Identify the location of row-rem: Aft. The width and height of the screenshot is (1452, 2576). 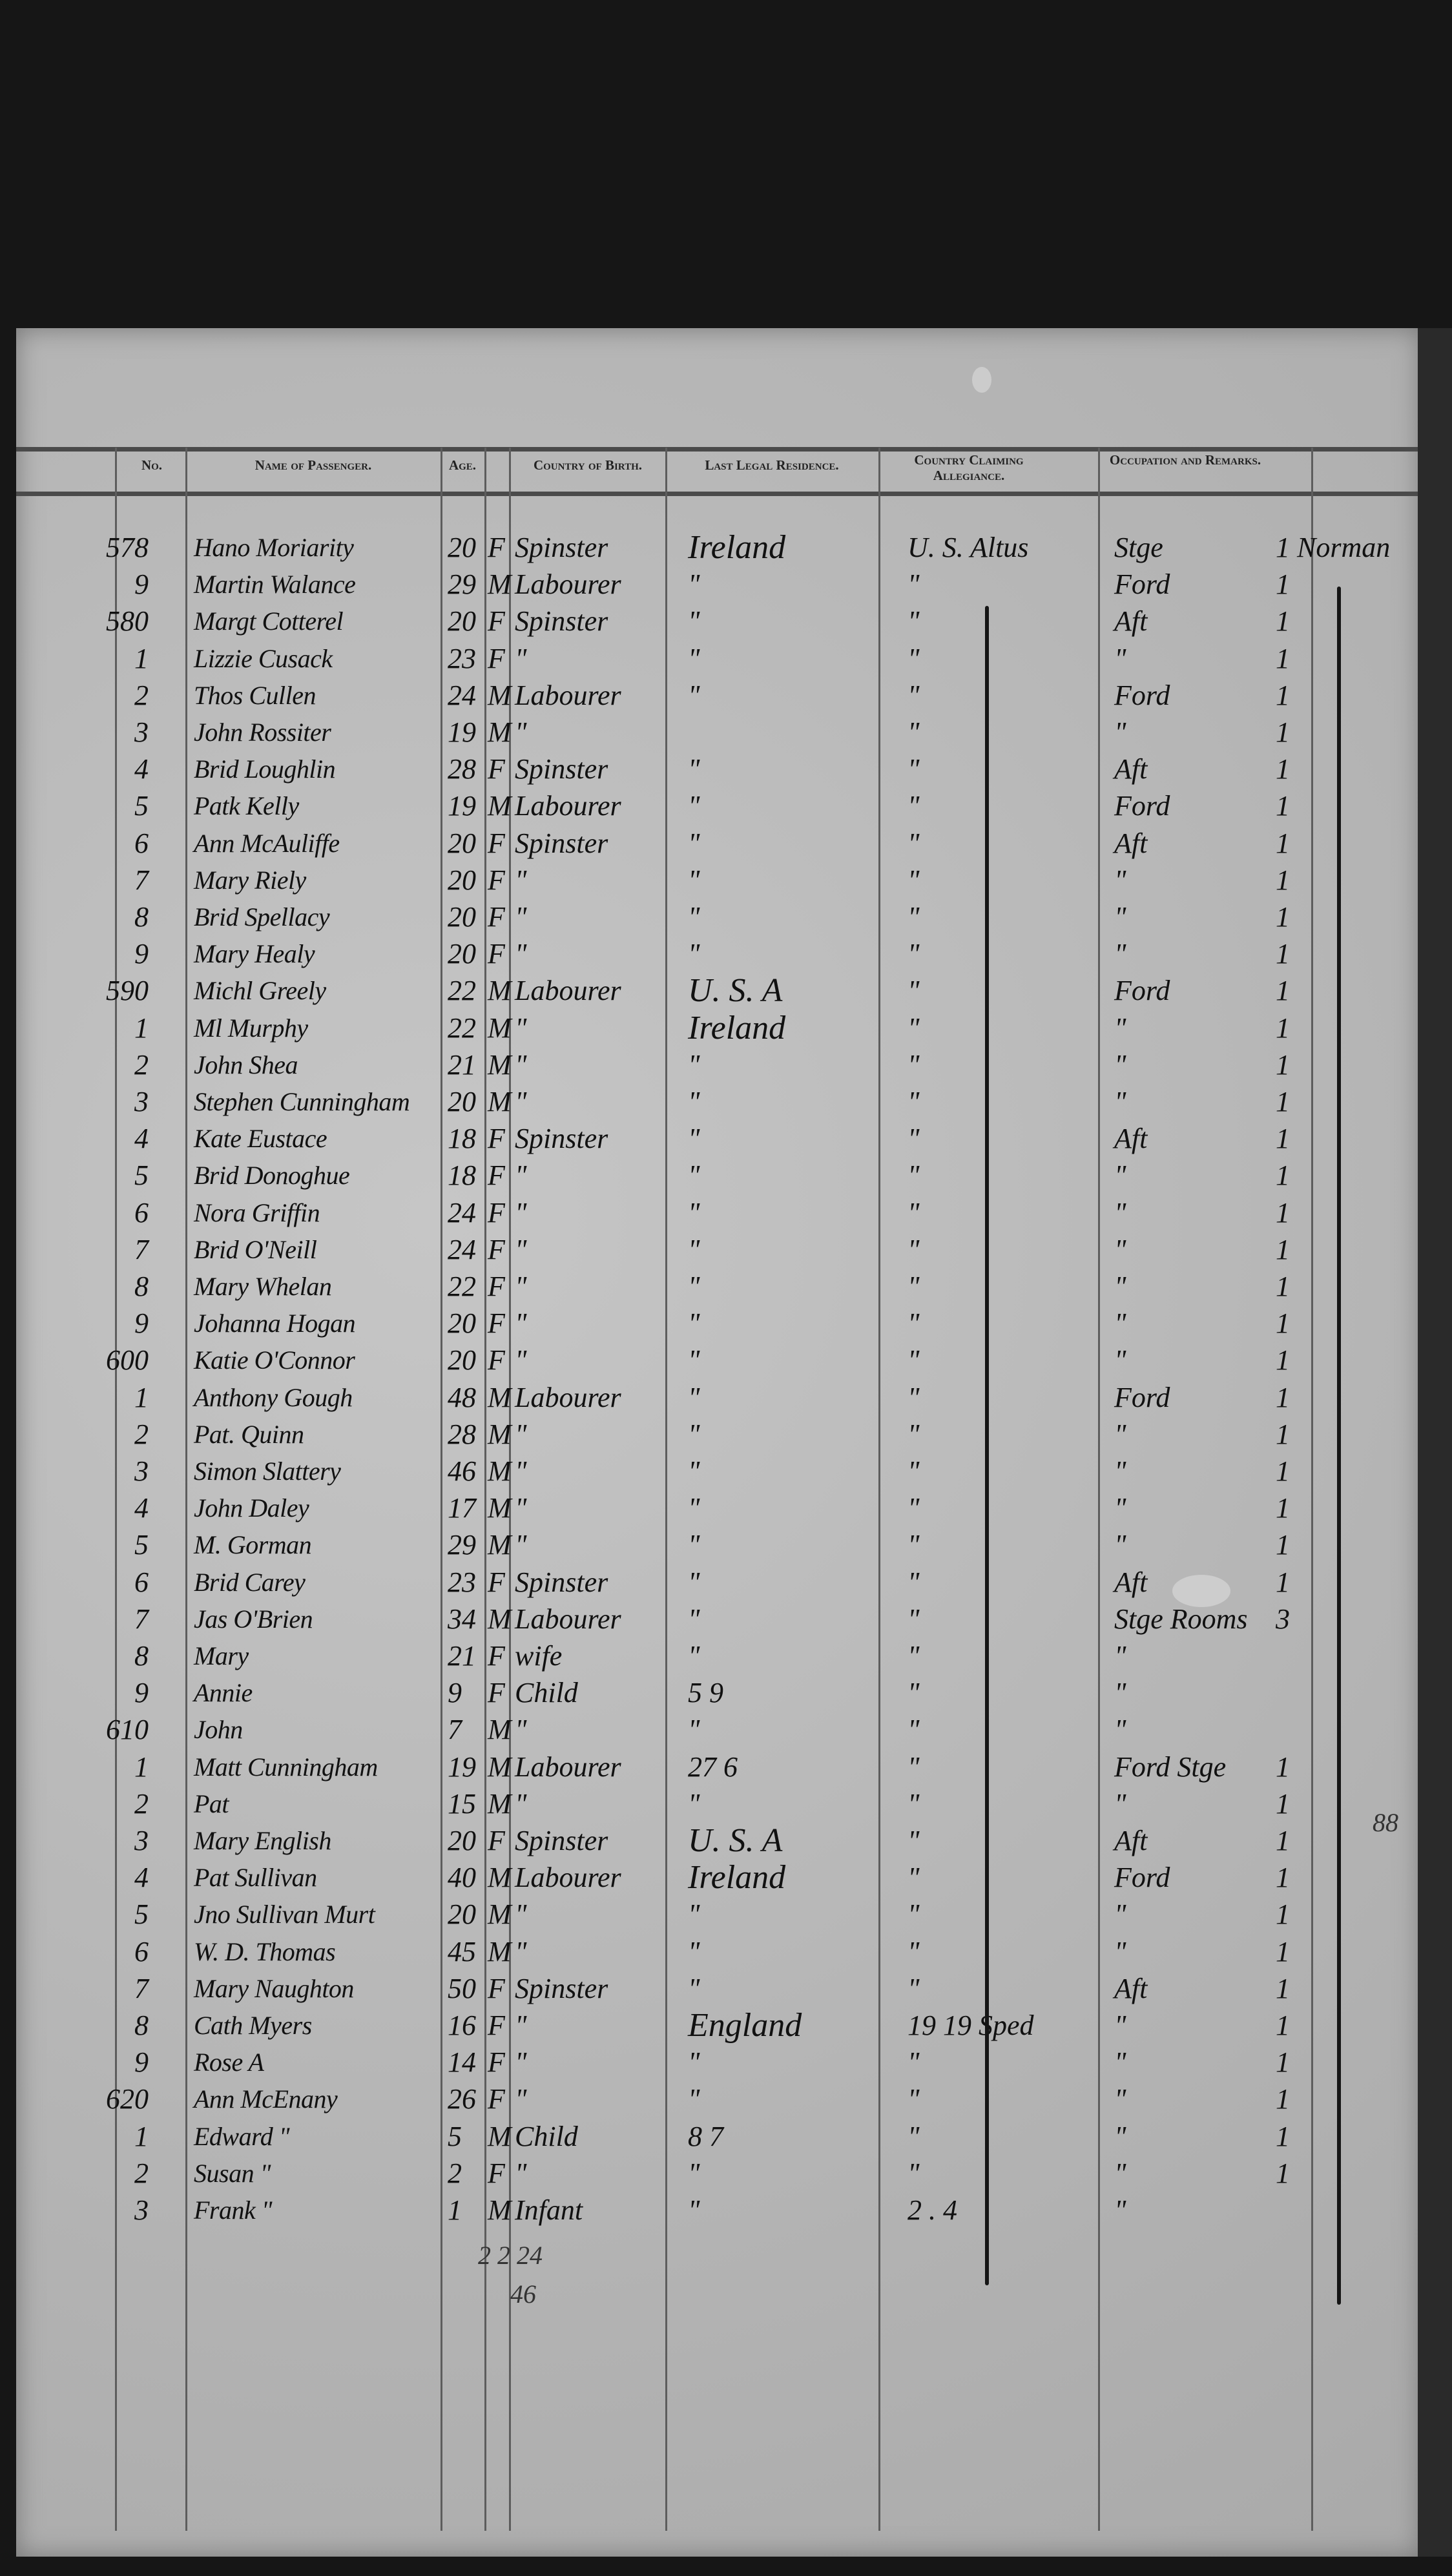
(1131, 769).